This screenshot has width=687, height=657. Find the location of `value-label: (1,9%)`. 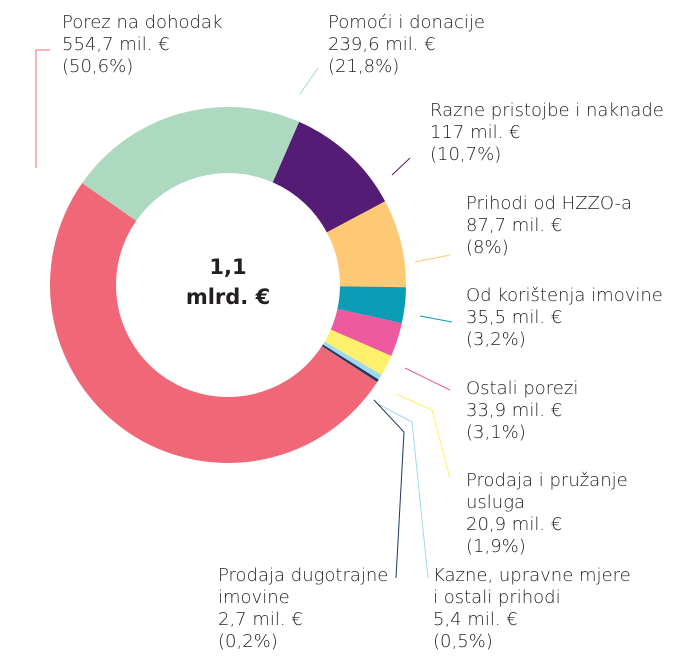

value-label: (1,9%) is located at coordinates (496, 546).